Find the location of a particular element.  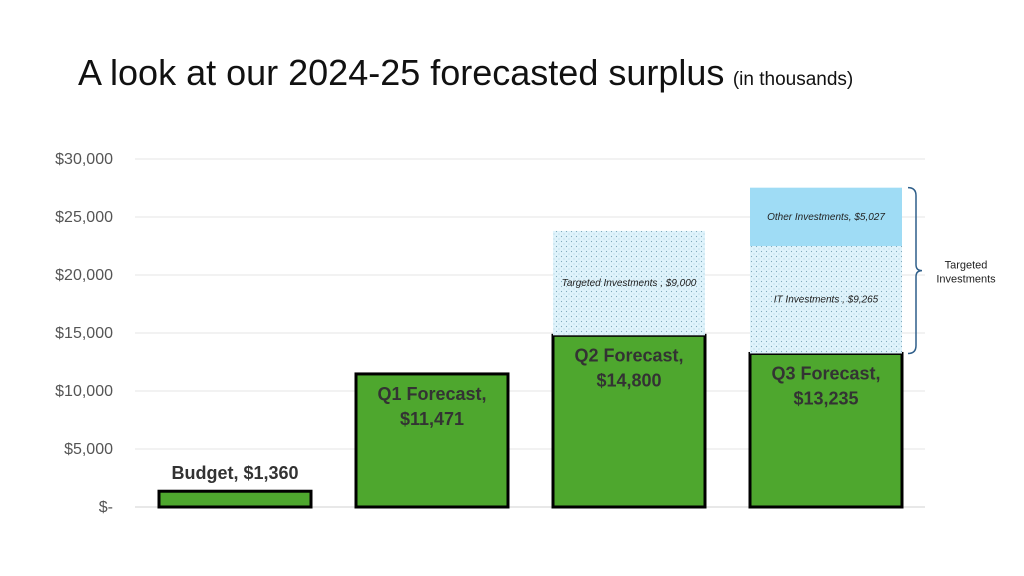

y-tick-label: $20,000 is located at coordinates (84, 275).